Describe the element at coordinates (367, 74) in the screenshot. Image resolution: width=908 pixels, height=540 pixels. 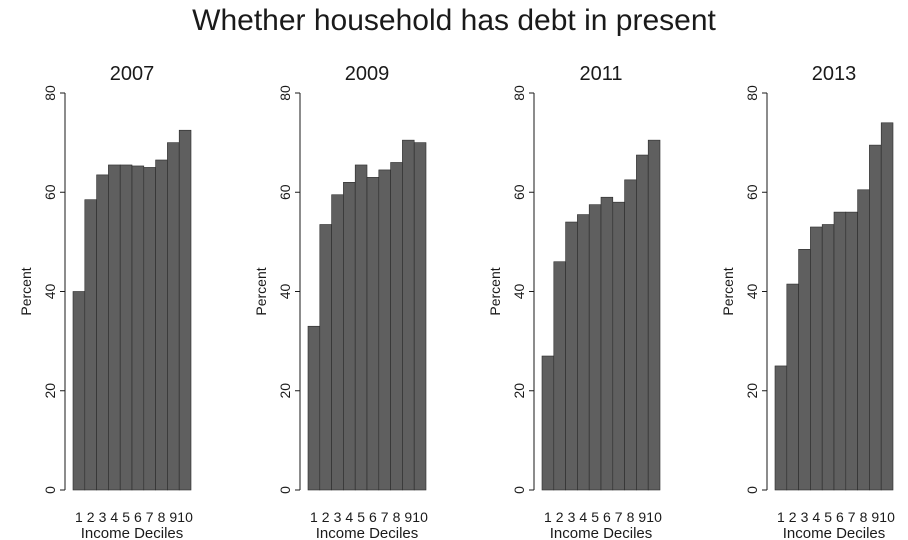
I see `panel-title-2009: 2009` at that location.